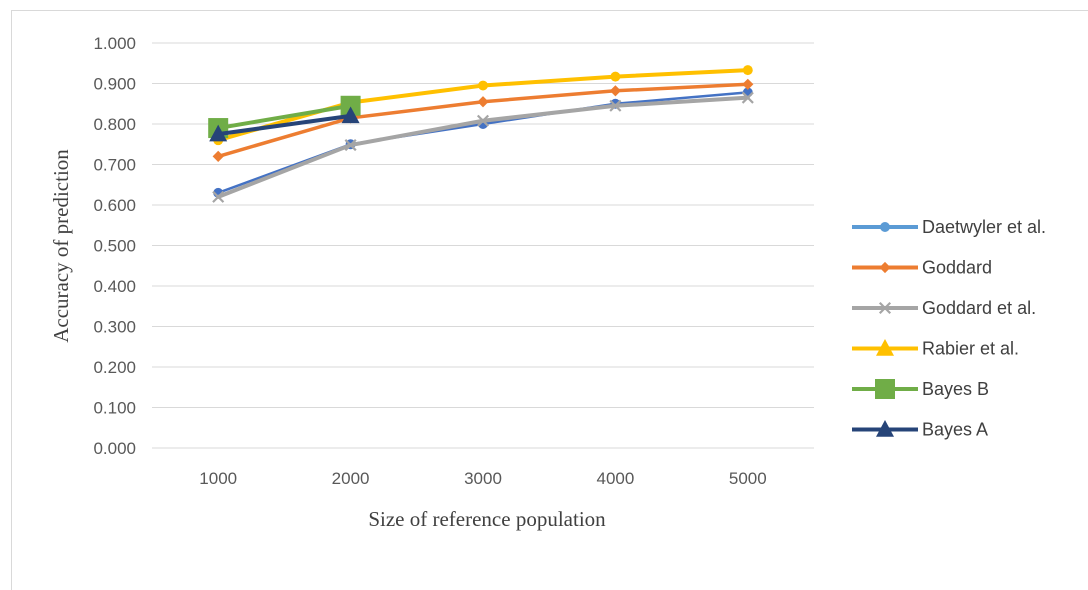 The height and width of the screenshot is (590, 1088). I want to click on legend-item: Rabier et al., so click(935, 349).